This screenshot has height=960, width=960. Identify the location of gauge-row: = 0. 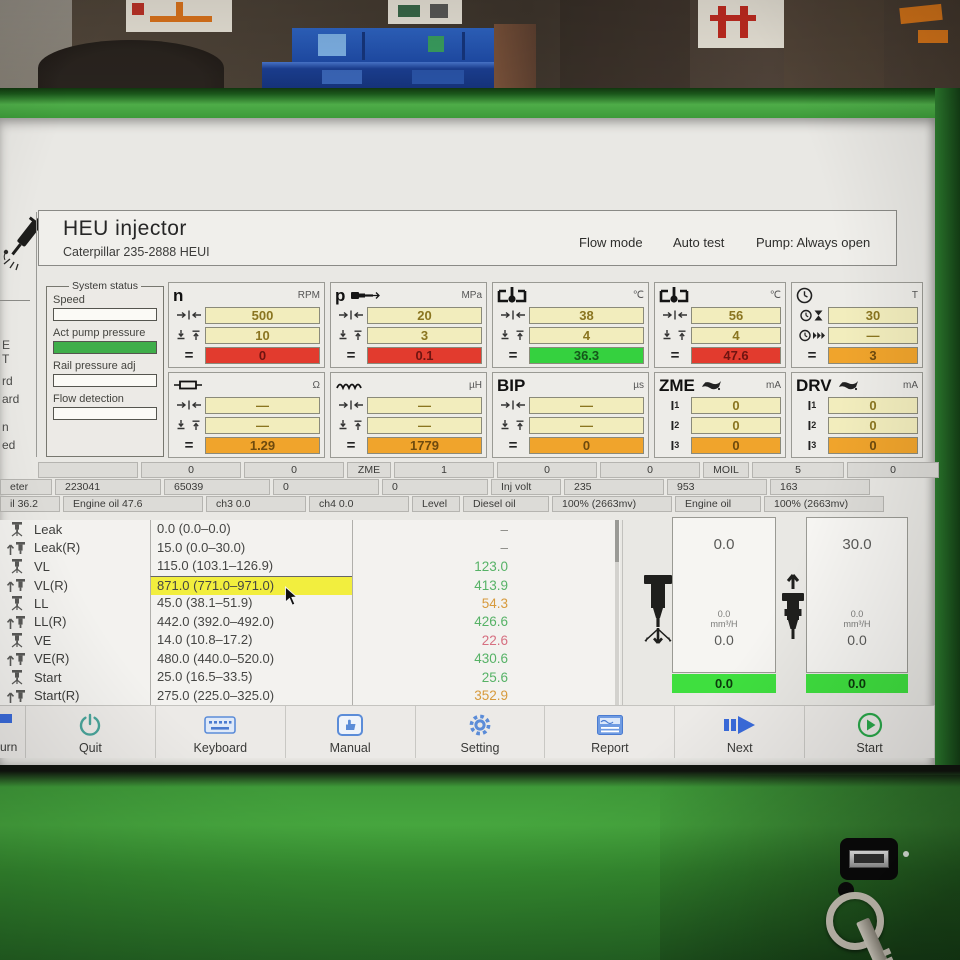
(246, 355).